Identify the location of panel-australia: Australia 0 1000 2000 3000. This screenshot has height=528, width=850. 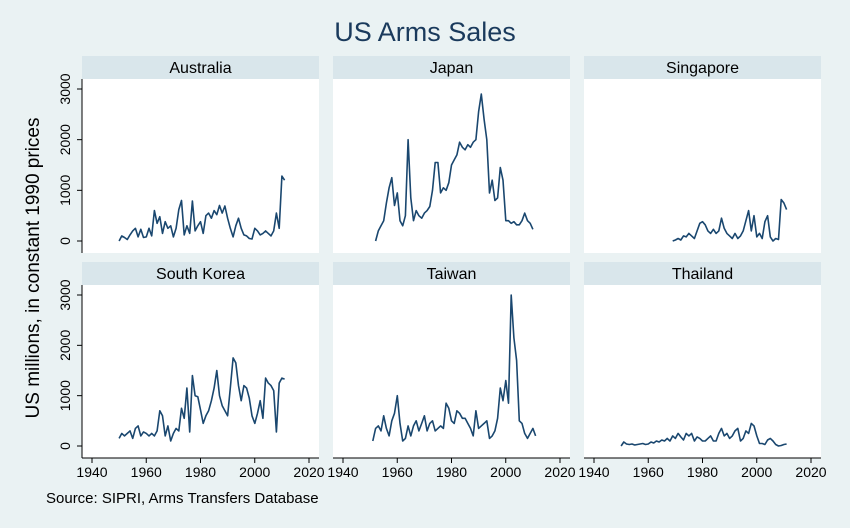
(188, 154).